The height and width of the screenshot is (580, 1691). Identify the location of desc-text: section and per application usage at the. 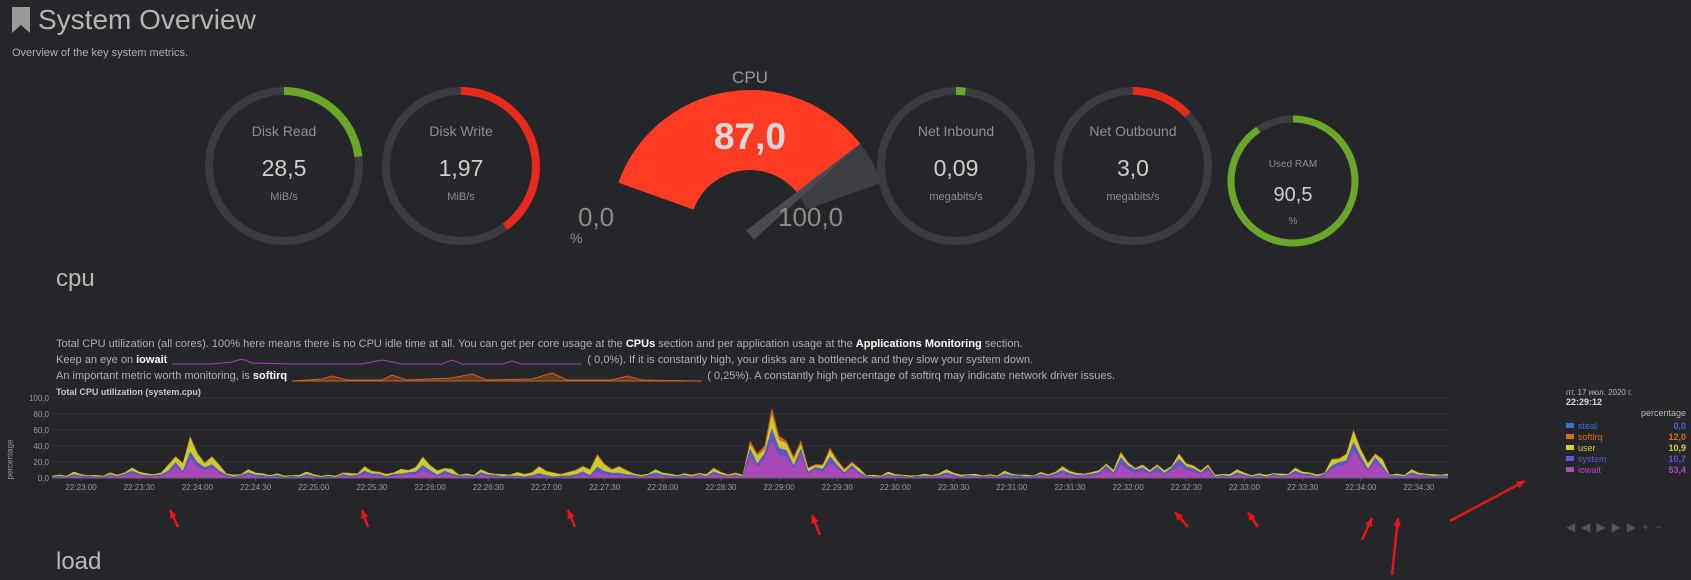
(755, 344).